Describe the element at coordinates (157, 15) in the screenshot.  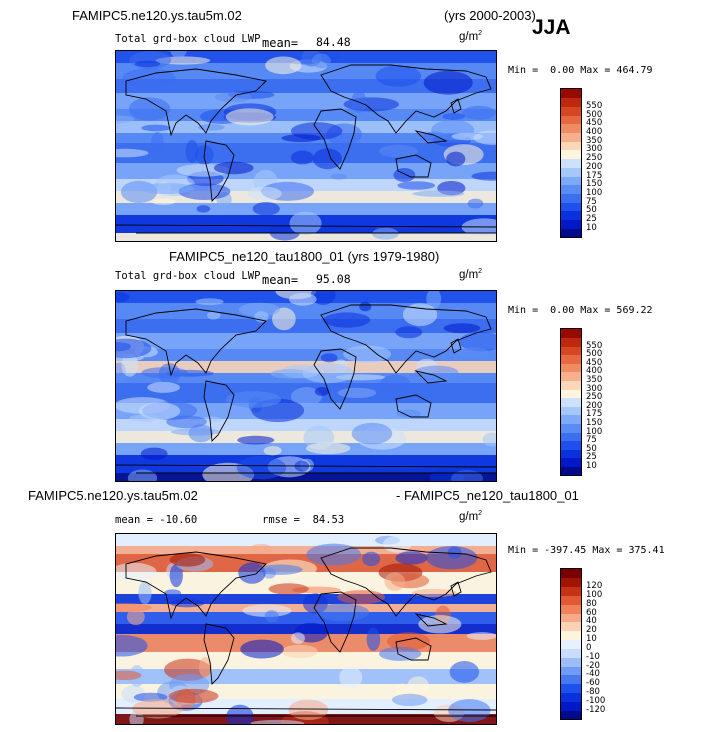
I see `case1-title: FAMIPC5.ne120.ys.tau5m.02` at that location.